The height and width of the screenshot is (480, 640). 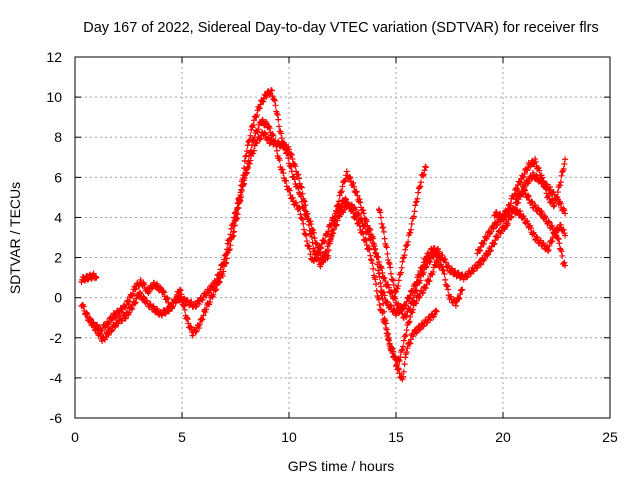 What do you see at coordinates (75, 437) in the screenshot?
I see `x-tick-label: 0` at bounding box center [75, 437].